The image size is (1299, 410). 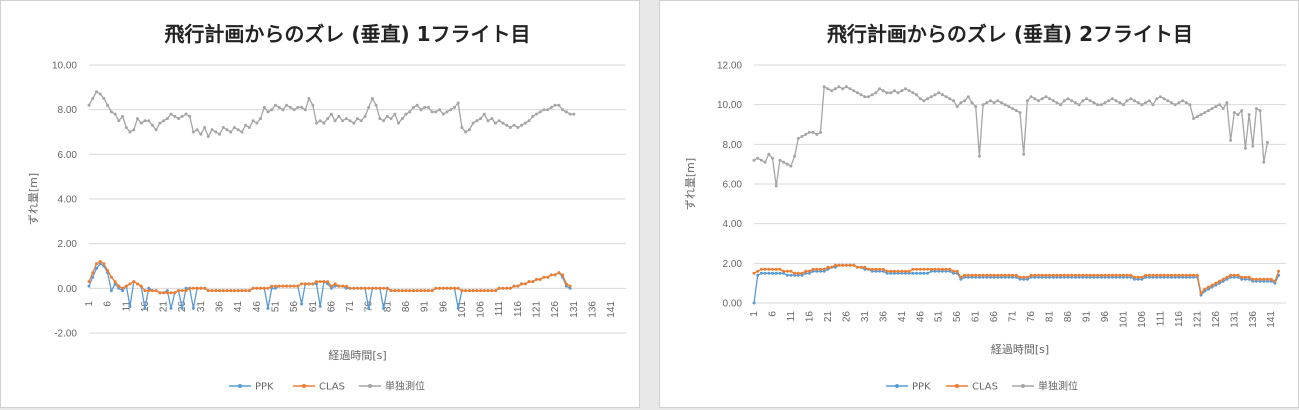 I want to click on legend-label: 単独測位, so click(x=1058, y=386).